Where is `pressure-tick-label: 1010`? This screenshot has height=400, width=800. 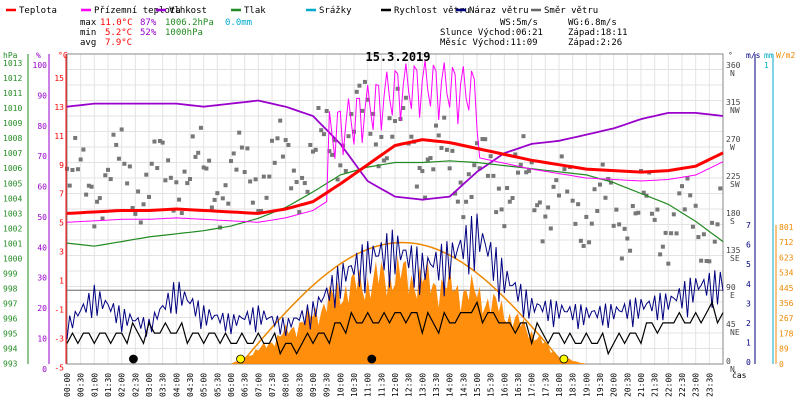 pressure-tick-label: 1010 is located at coordinates (12, 108).